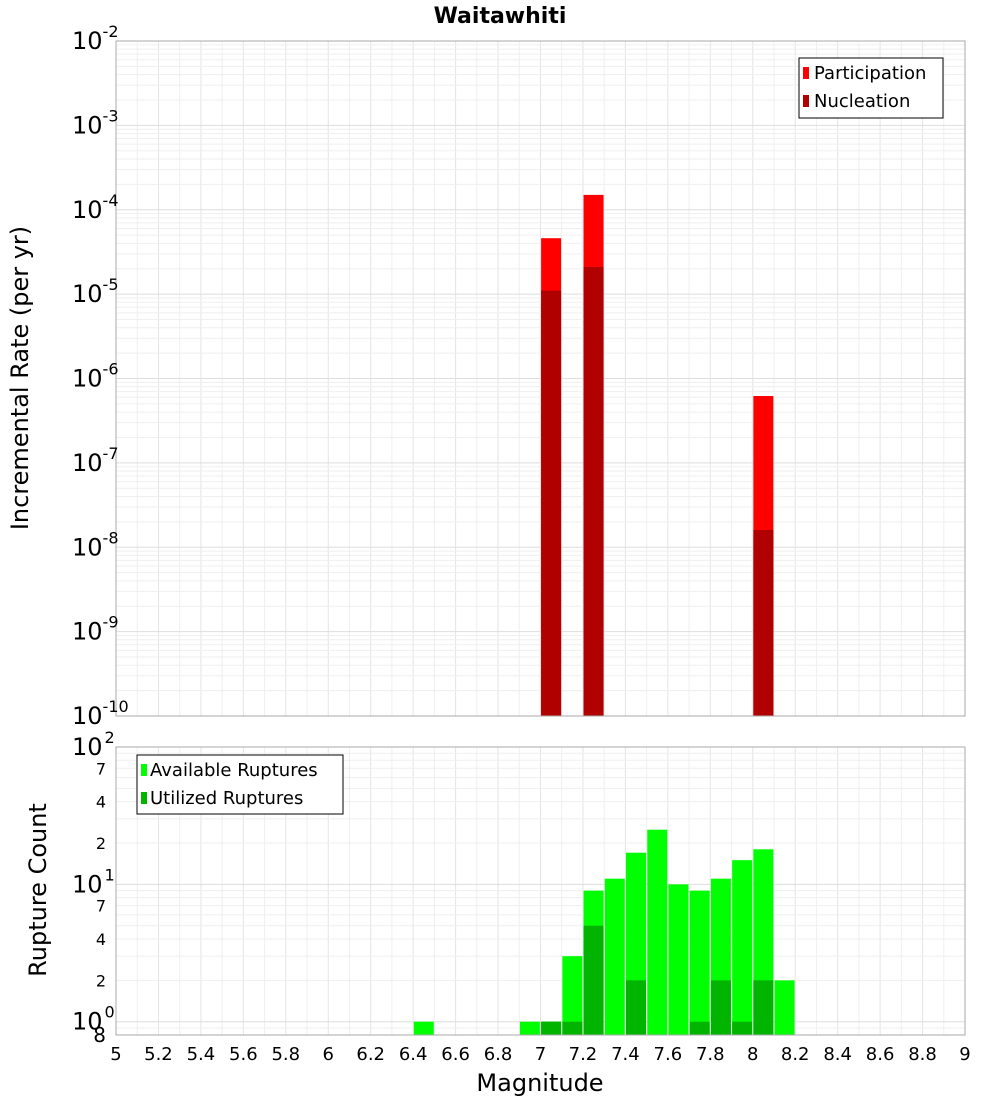 This screenshot has width=1000, height=1100. Describe the element at coordinates (95, 376) in the screenshot. I see `y-tick-label: 10⁻⁶` at that location.